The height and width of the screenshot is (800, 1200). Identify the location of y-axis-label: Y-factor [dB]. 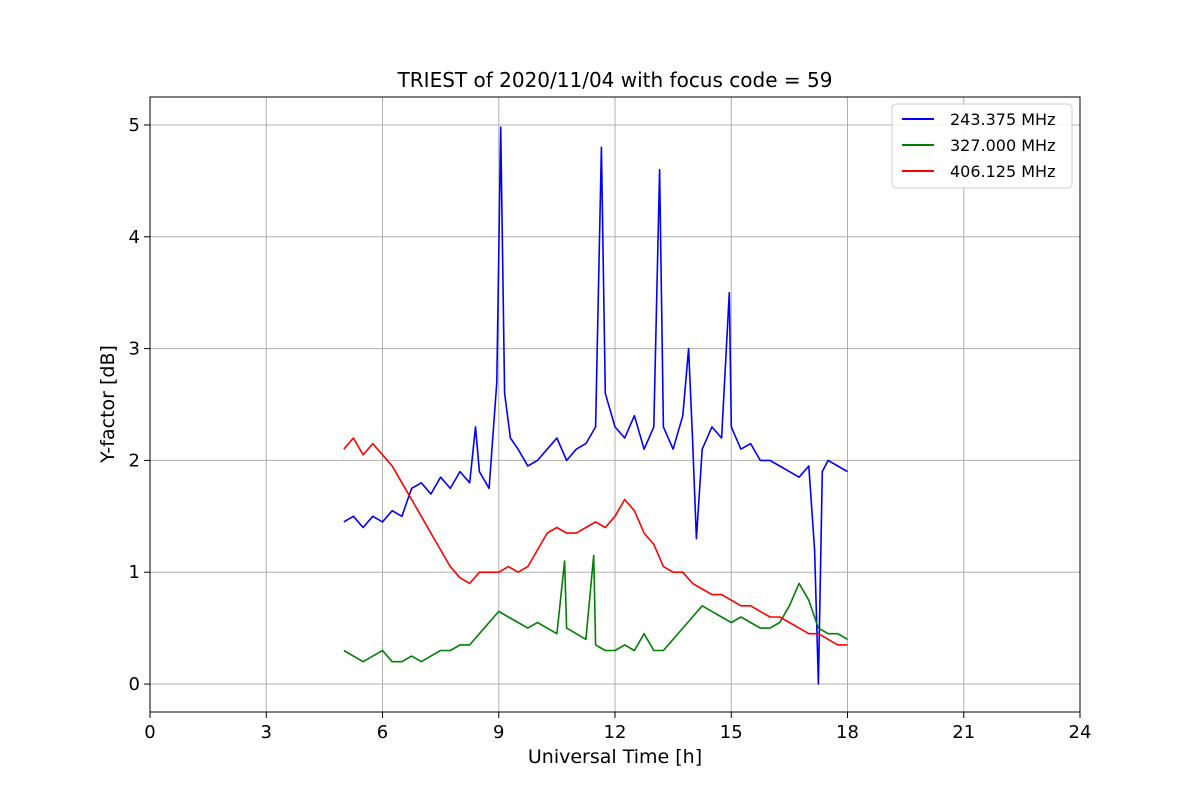
(108, 404).